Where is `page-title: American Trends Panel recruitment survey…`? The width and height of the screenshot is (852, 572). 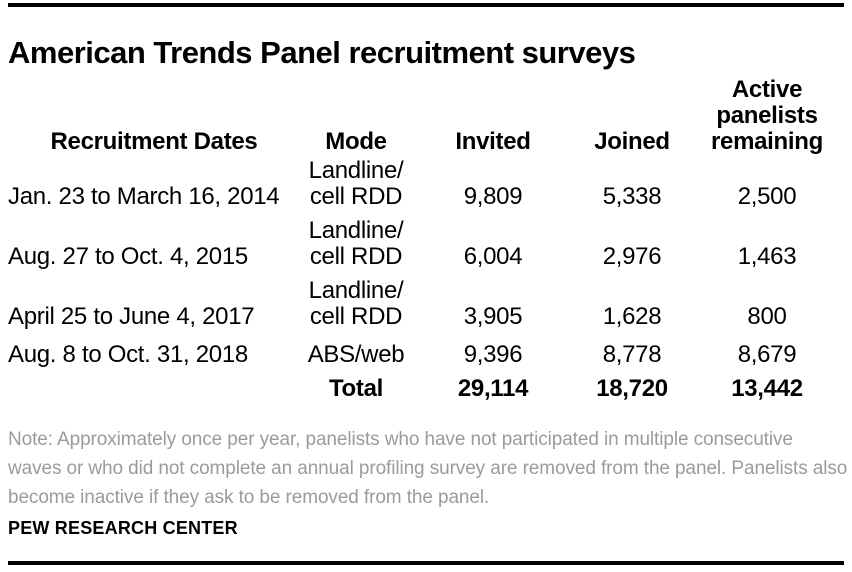
page-title: American Trends Panel recruitment survey… is located at coordinates (322, 52).